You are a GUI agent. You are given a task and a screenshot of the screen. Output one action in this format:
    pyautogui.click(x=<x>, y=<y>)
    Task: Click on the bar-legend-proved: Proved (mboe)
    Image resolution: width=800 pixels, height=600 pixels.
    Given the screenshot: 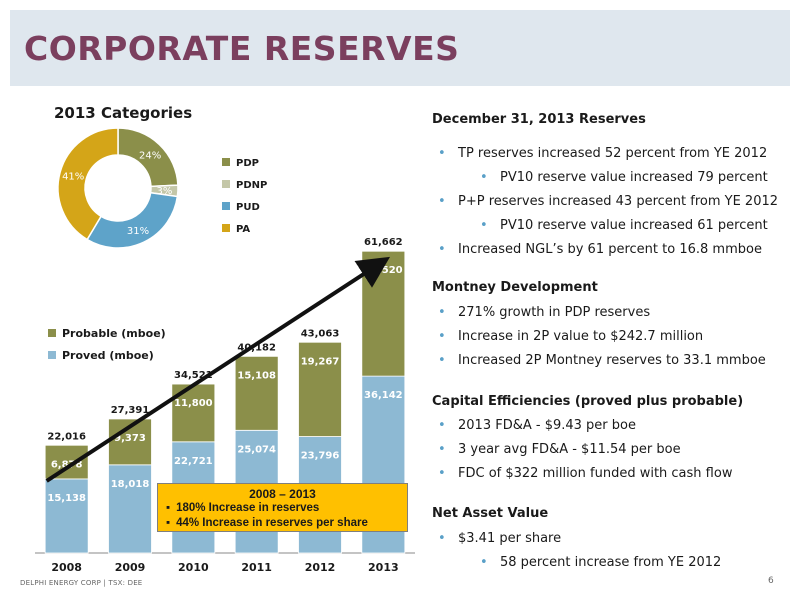 What is the action you would take?
    pyautogui.click(x=101, y=355)
    